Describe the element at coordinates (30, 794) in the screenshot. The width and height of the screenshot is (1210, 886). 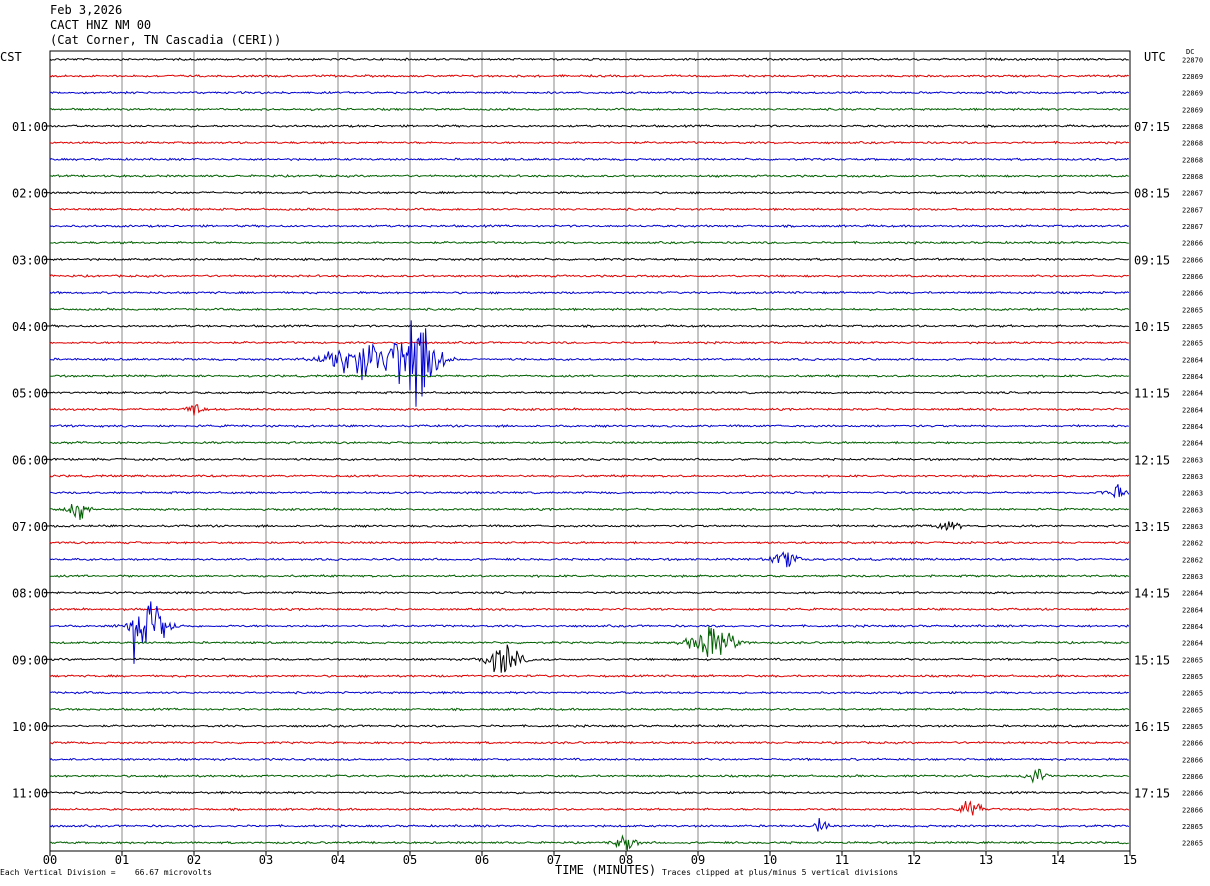
I see `left-hour-label: 11:00` at that location.